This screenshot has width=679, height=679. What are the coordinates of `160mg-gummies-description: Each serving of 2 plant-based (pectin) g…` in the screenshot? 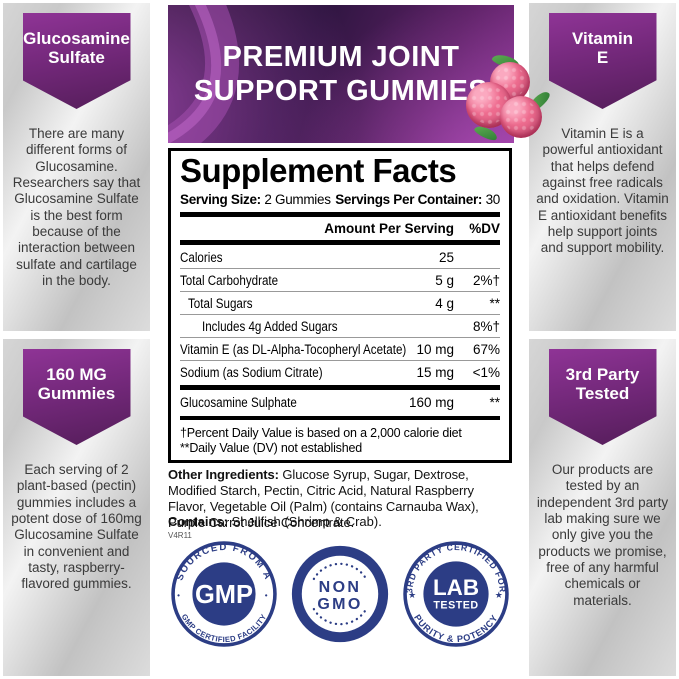 It's located at (76, 527).